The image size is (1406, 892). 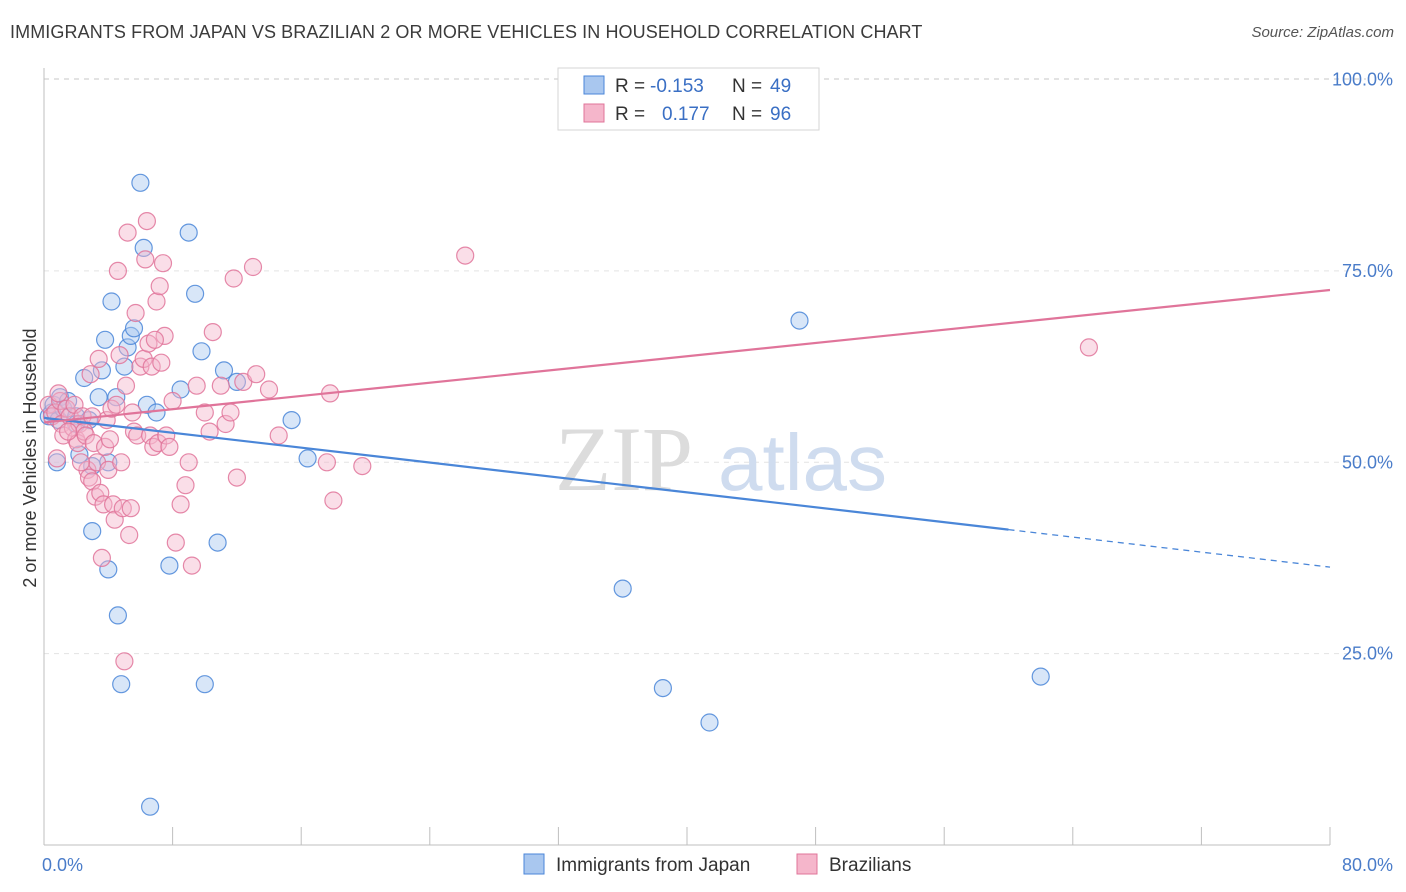 What do you see at coordinates (594, 85) in the screenshot?
I see `legend-swatch-japan` at bounding box center [594, 85].